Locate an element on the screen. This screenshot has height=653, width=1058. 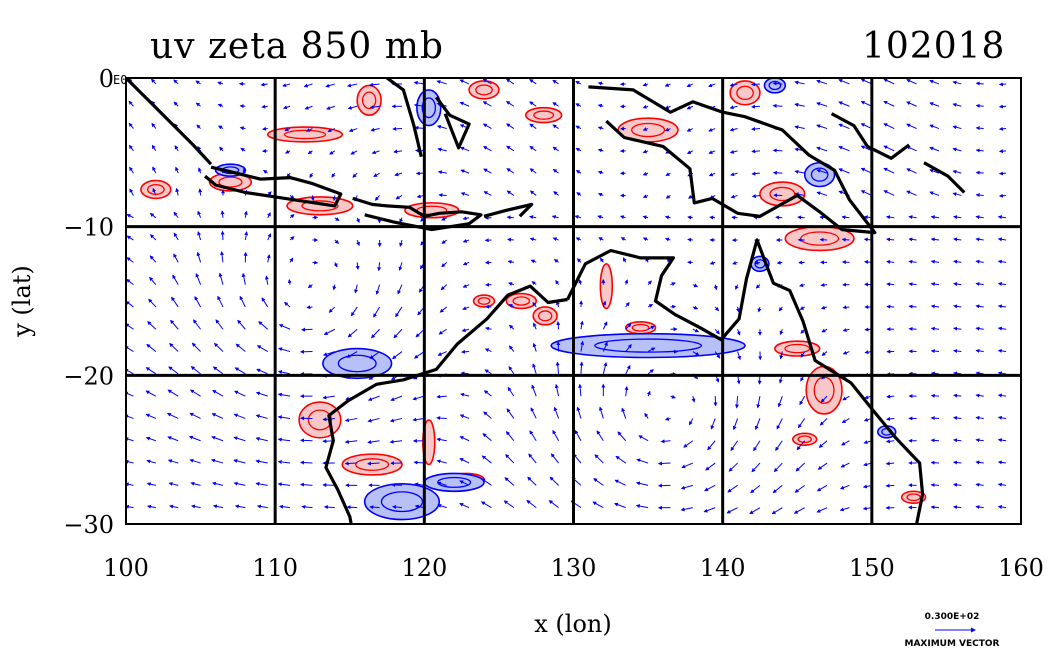
x-tick-label: 100 is located at coordinates (126, 568).